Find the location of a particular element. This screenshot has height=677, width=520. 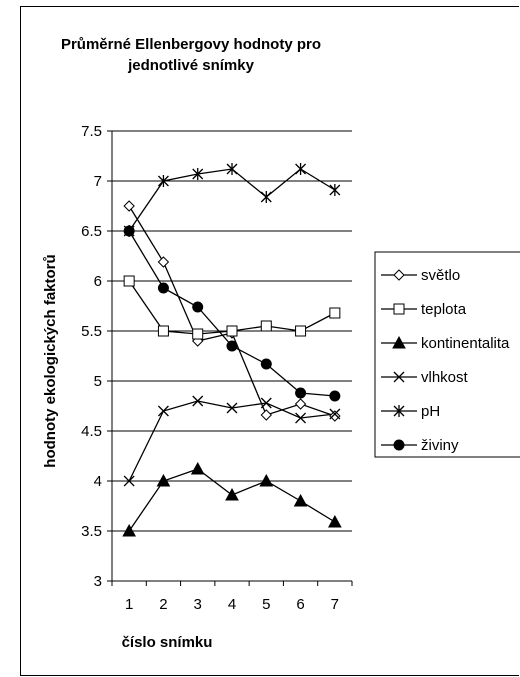

x-tick-labels: 1 2 3 4 5 6 7 is located at coordinates (232, 604).